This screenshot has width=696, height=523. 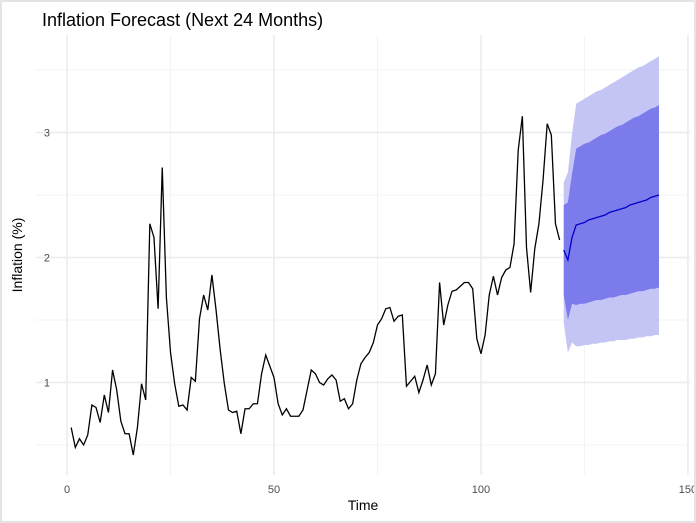 I want to click on y-axis-label: Inflation (%), so click(x=17, y=255).